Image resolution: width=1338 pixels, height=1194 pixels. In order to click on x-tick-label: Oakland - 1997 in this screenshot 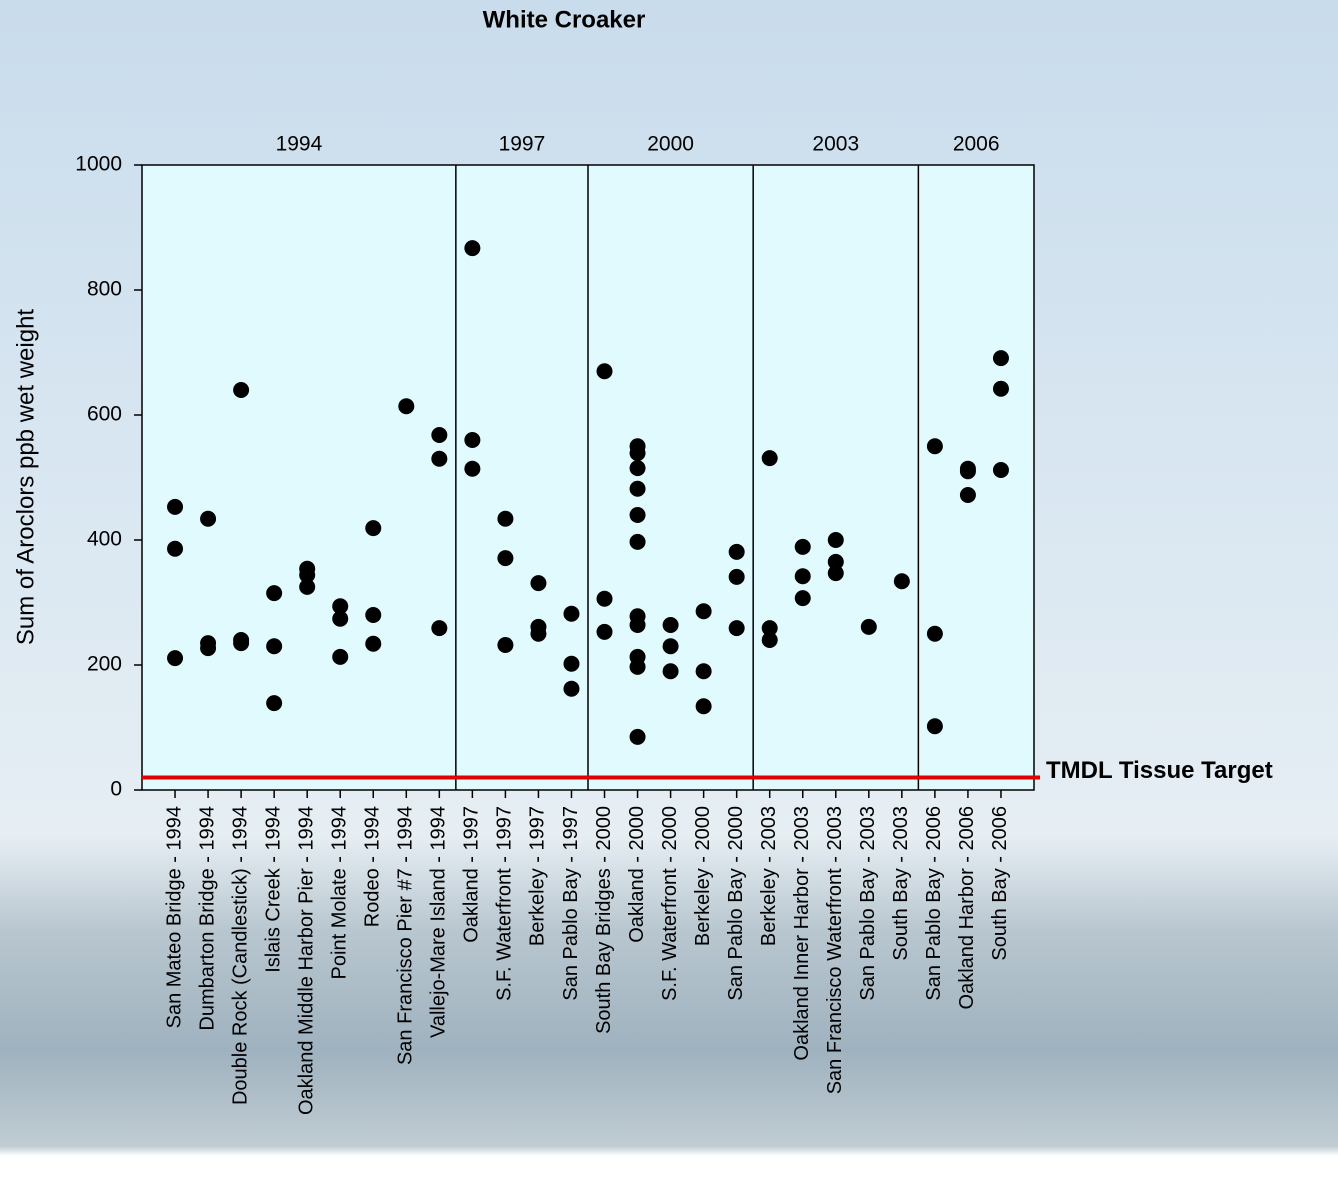, I will do `click(472, 874)`.